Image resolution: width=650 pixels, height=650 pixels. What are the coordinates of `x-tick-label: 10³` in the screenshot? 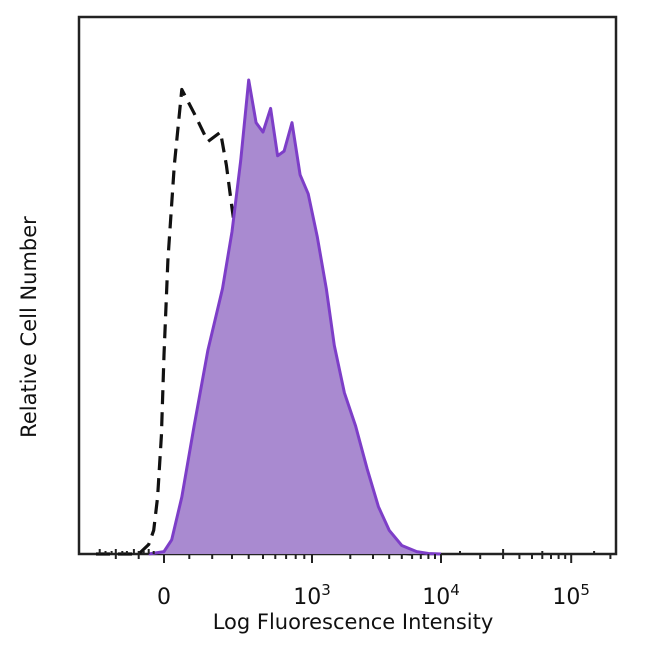 It's located at (312, 595).